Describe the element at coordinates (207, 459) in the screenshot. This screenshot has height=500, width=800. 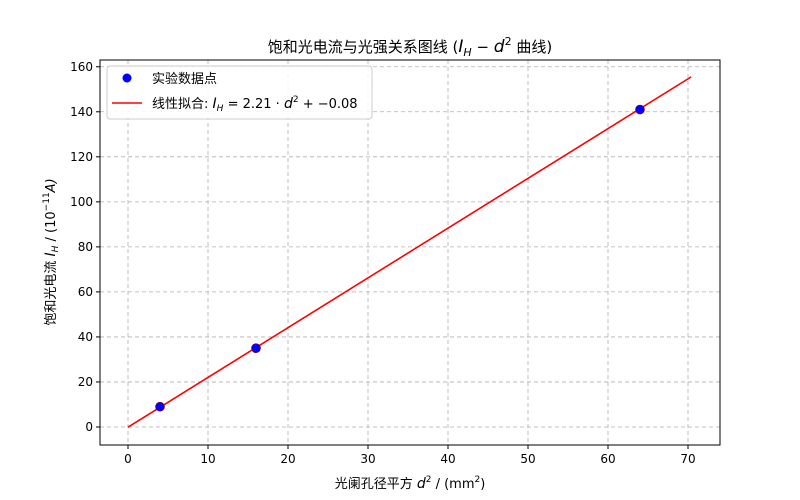
I see `x-tick-label: 10` at that location.